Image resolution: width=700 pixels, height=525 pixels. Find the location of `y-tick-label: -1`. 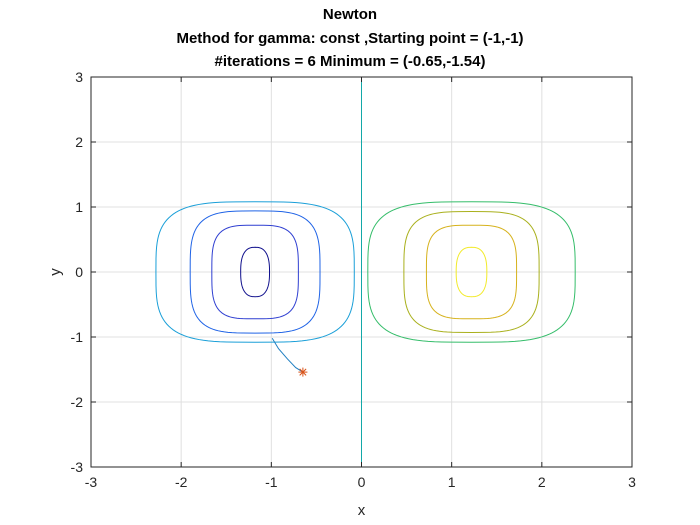

y-tick-label: -1 is located at coordinates (77, 337).